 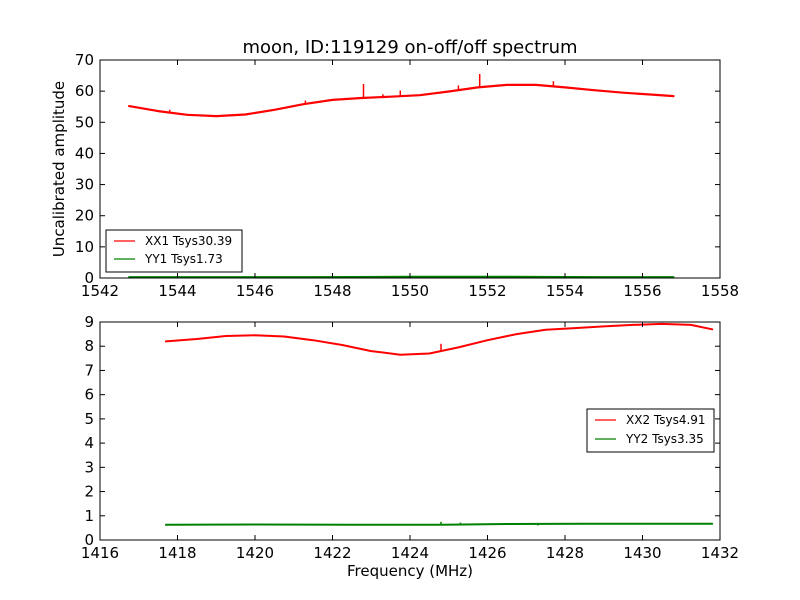 I want to click on top-series-line-xx1, so click(x=401, y=100).